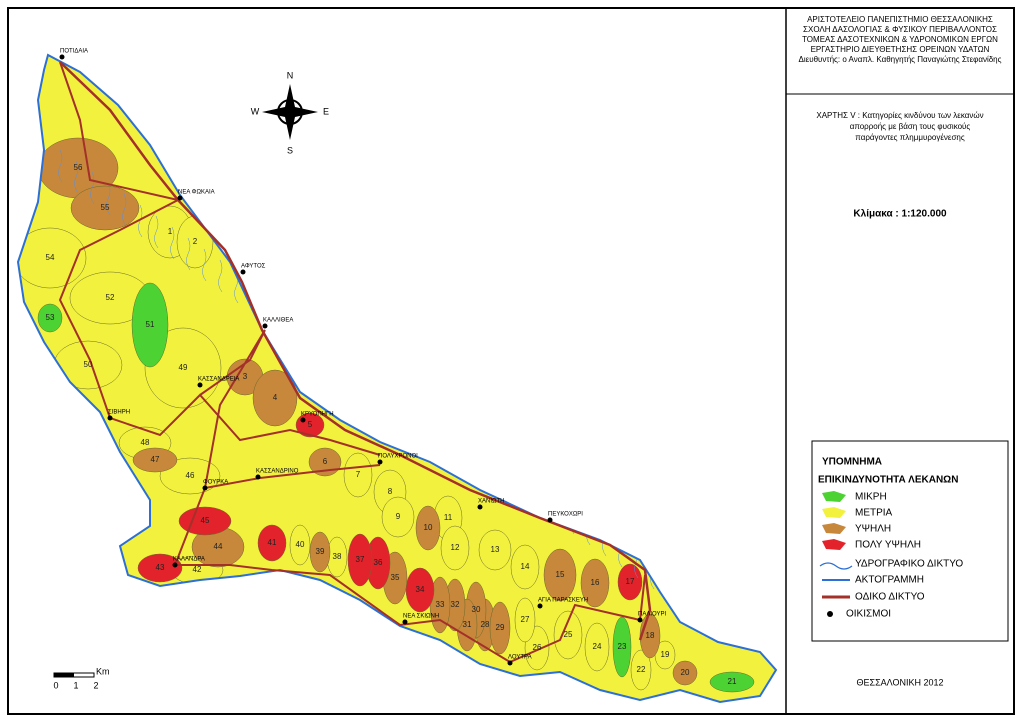 The width and height of the screenshot is (1023, 723). I want to click on scale-tick: 2, so click(95, 685).